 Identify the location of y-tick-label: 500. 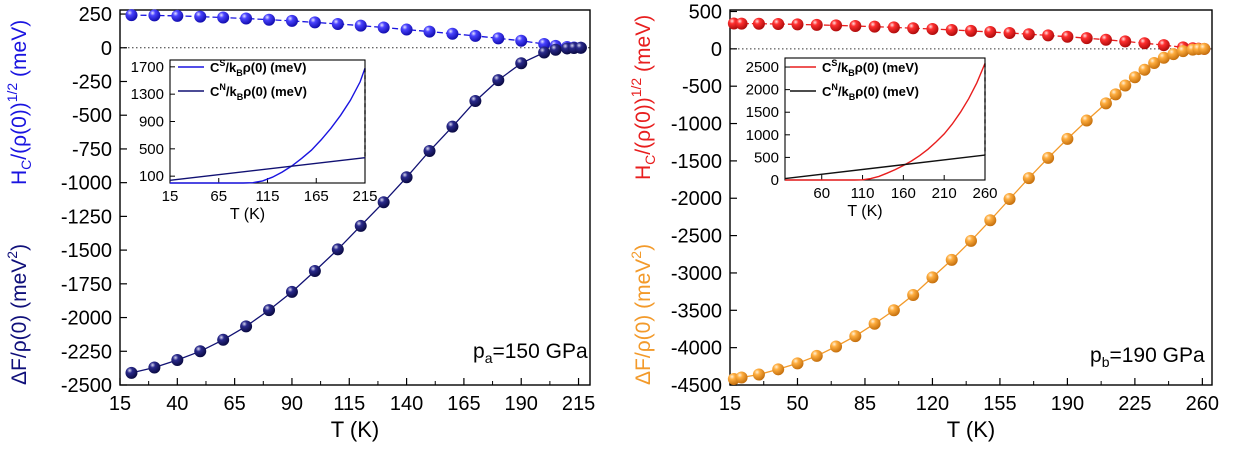
(705, 12).